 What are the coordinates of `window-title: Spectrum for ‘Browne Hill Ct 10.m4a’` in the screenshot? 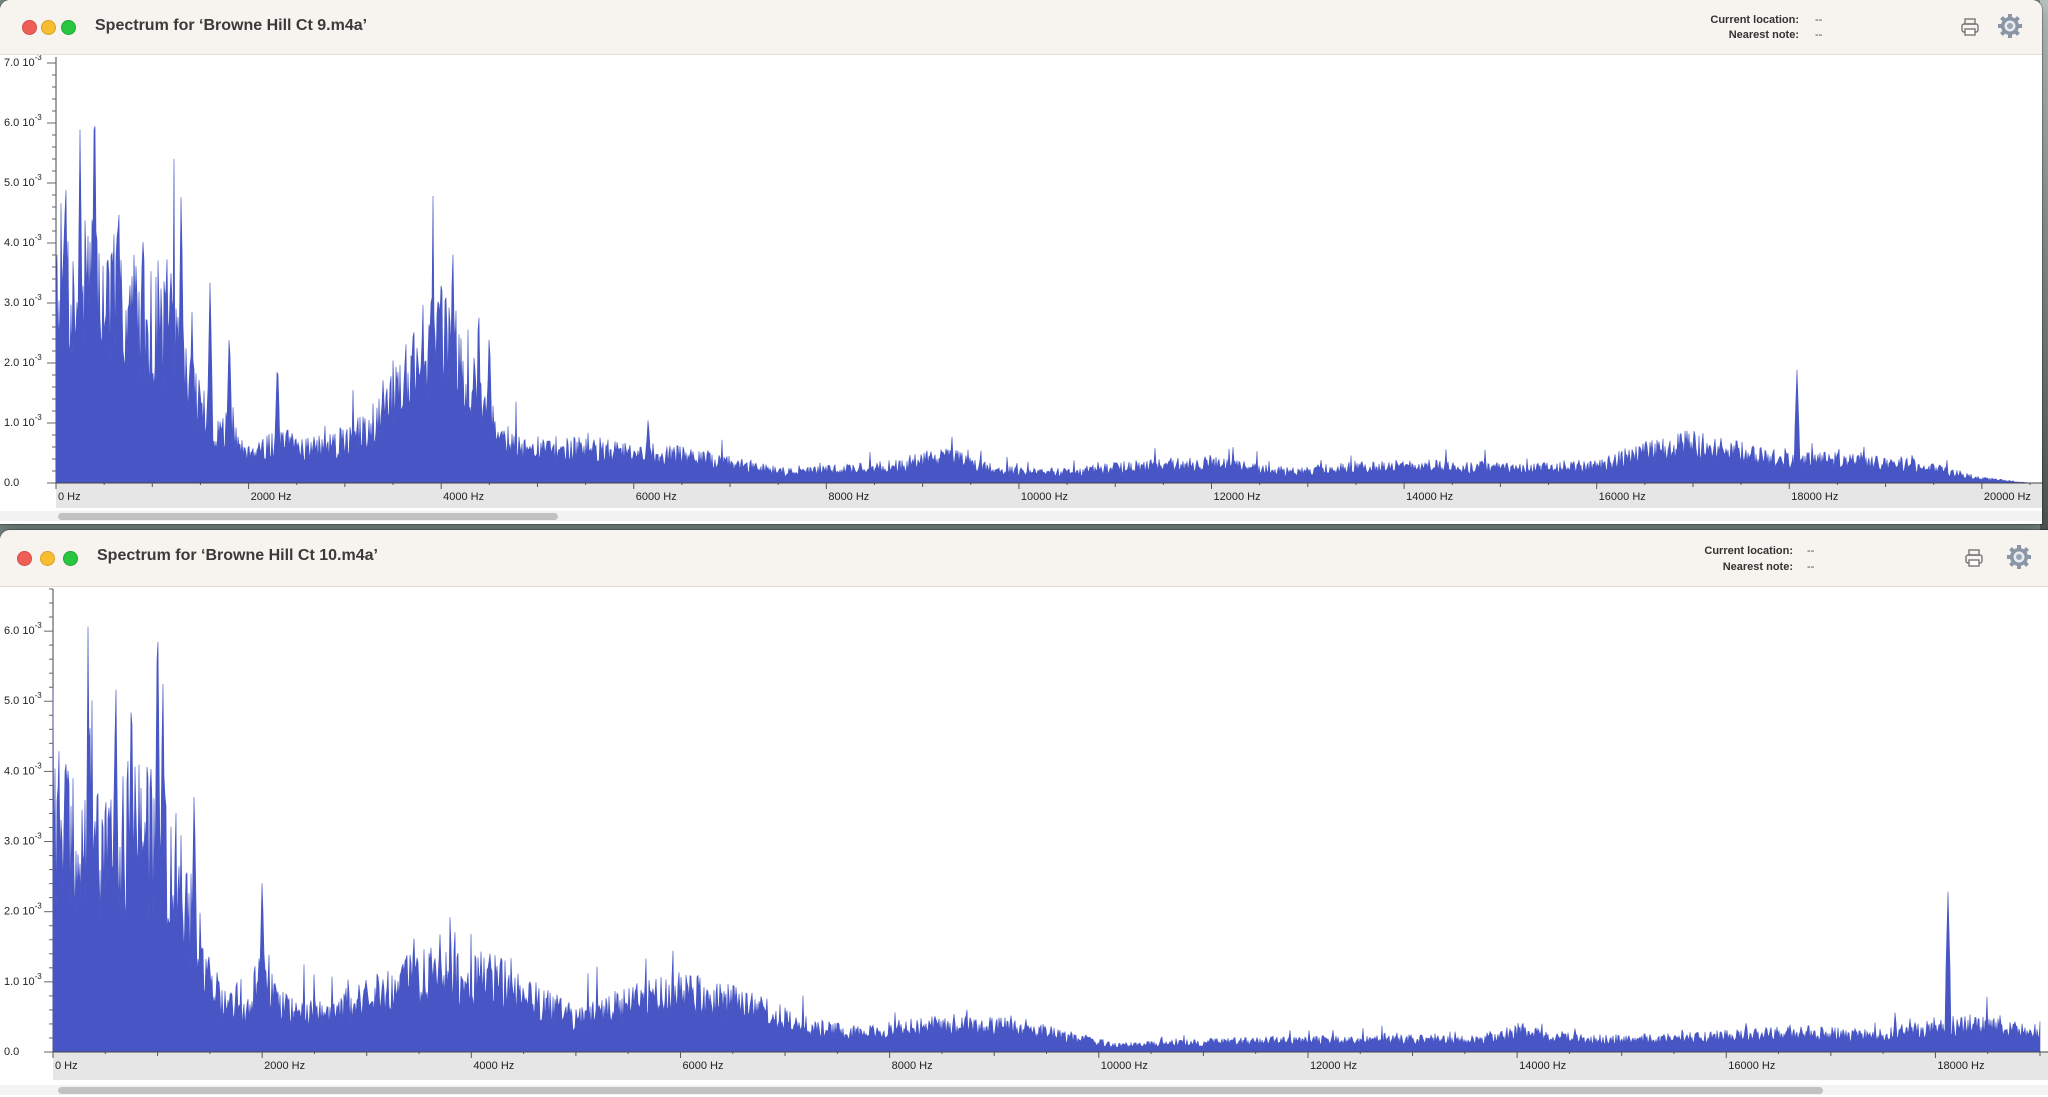 It's located at (237, 555).